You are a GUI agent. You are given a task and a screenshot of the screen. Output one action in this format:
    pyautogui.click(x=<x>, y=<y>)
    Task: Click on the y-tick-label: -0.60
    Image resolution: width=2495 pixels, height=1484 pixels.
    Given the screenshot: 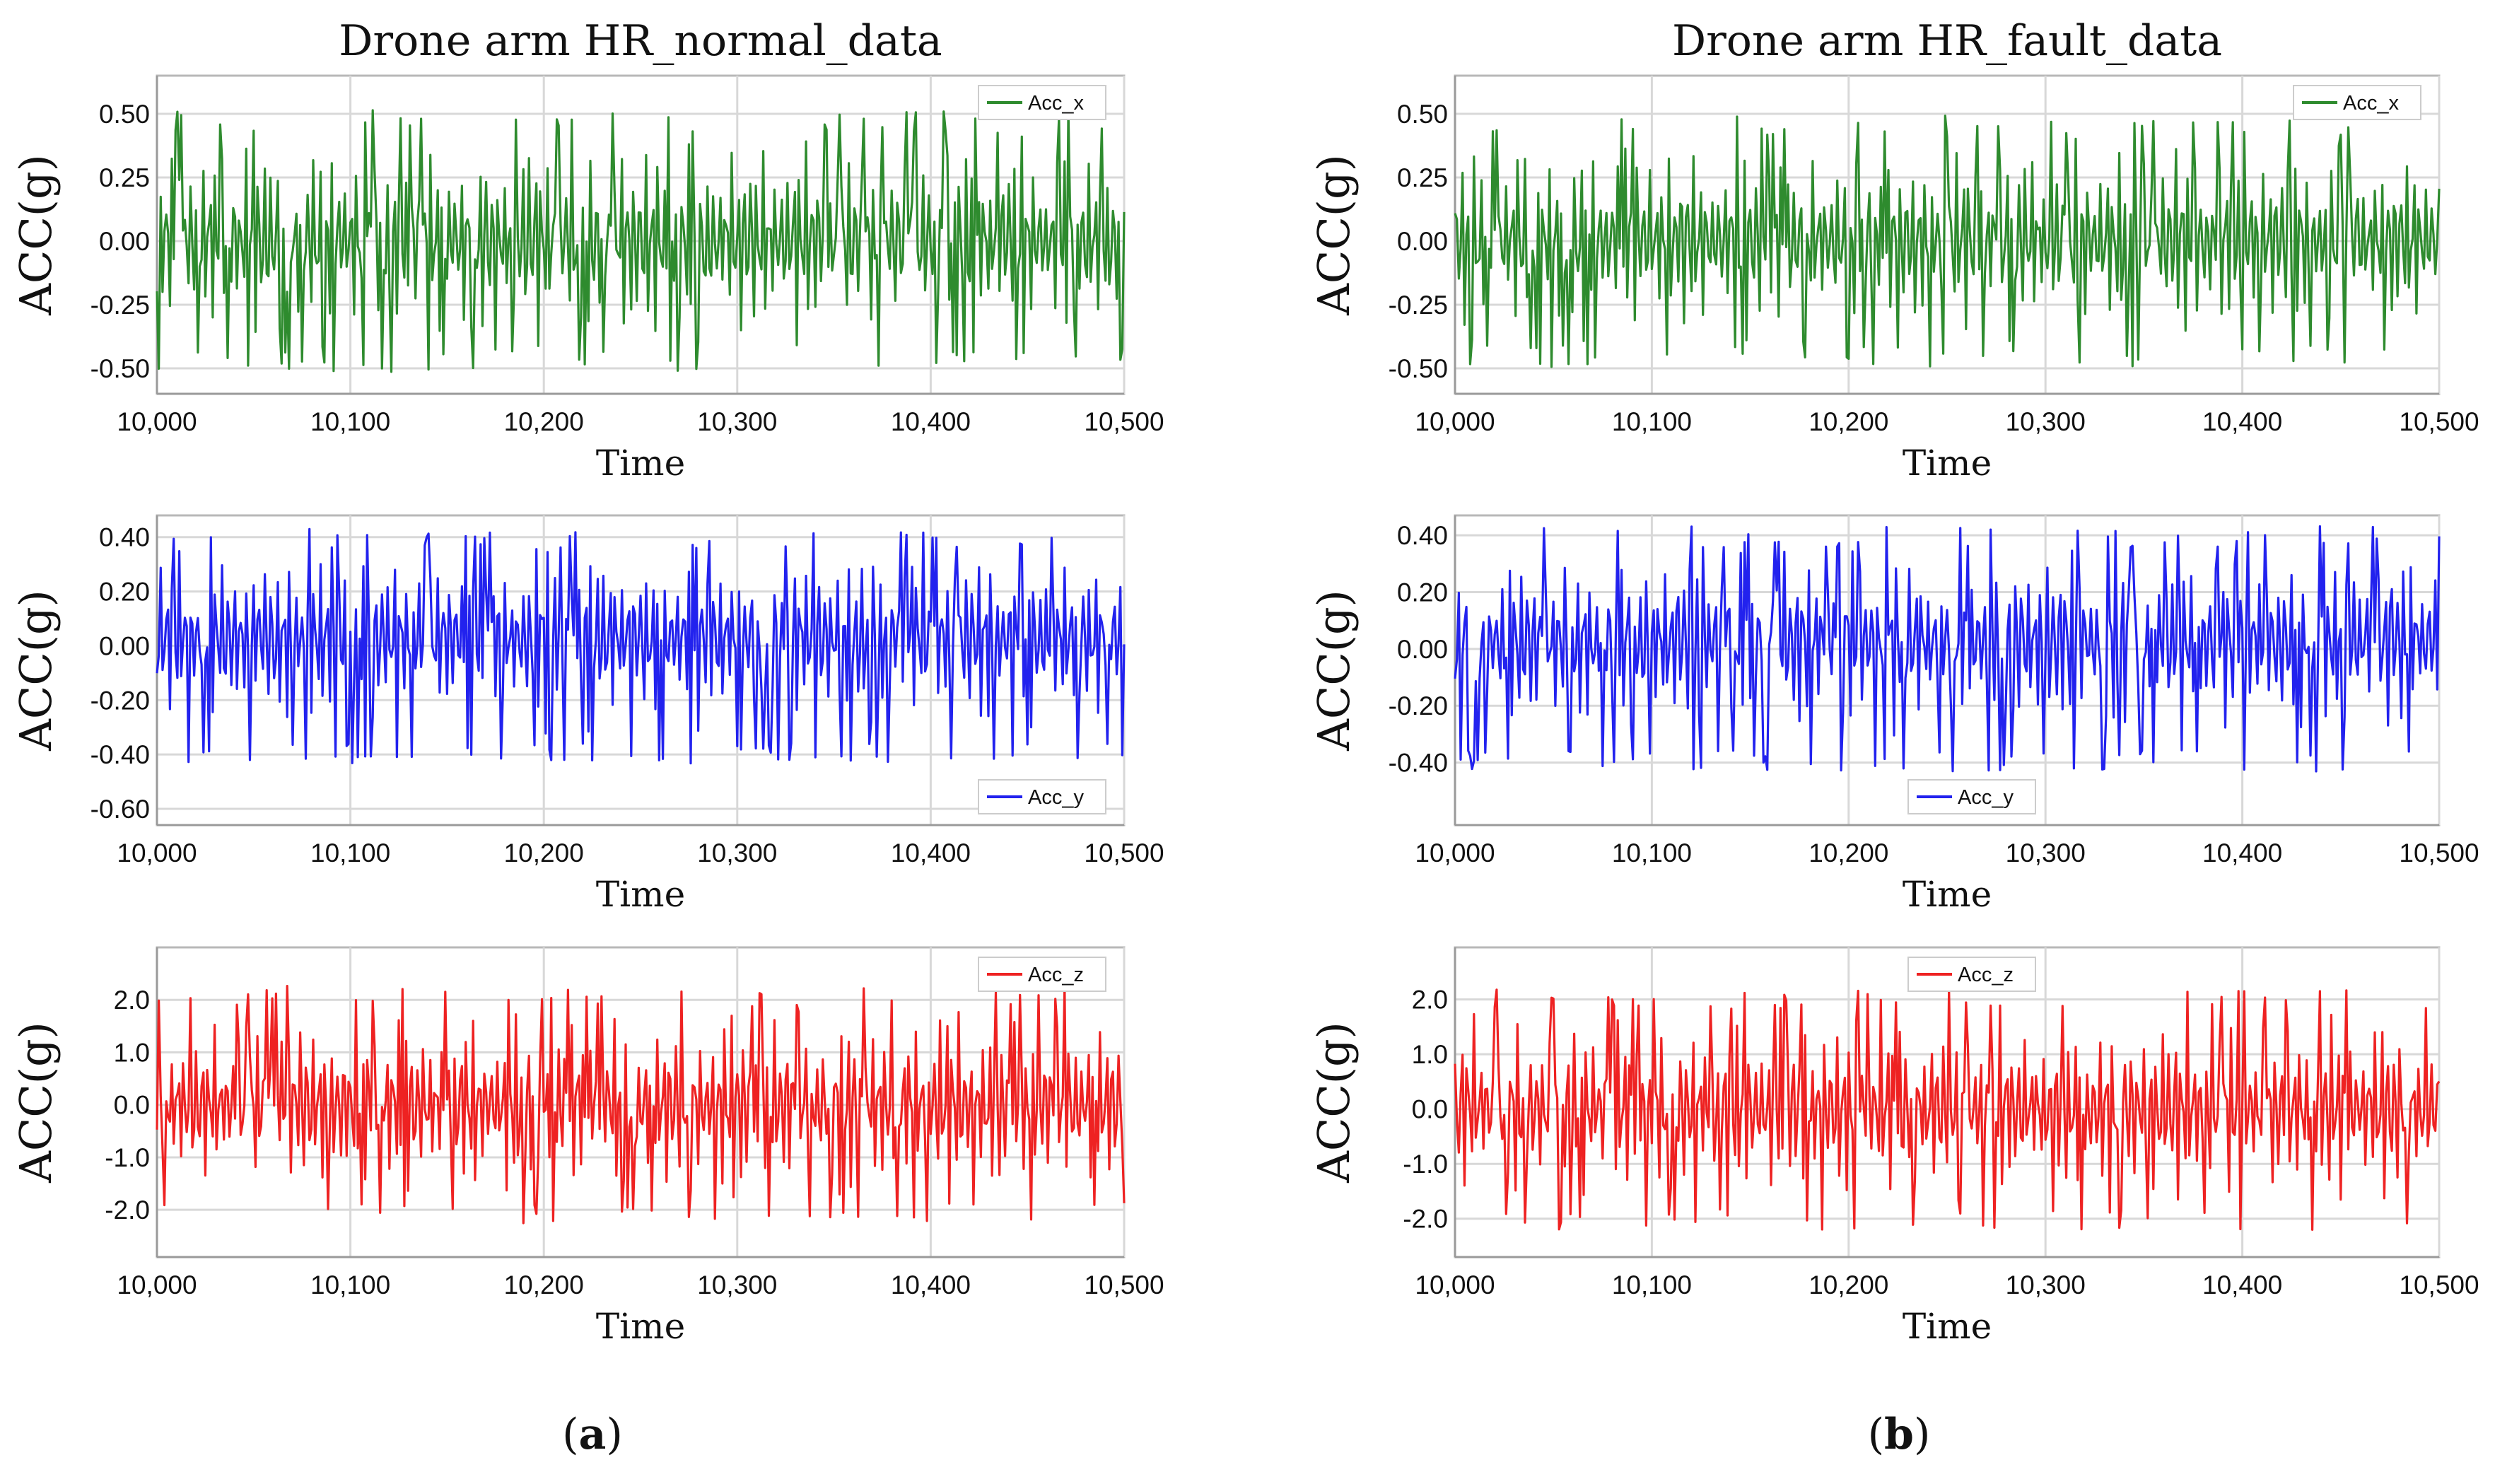 What is the action you would take?
    pyautogui.click(x=120, y=809)
    